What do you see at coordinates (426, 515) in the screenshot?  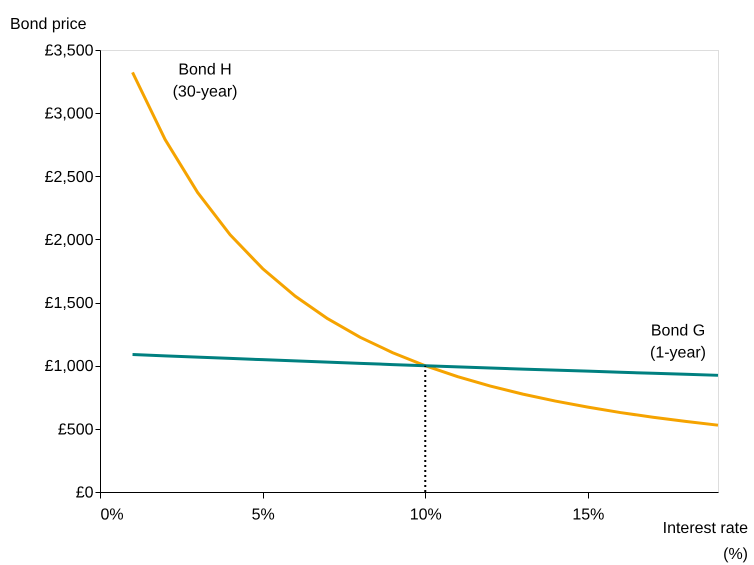 I see `x-tick-label: 10%` at bounding box center [426, 515].